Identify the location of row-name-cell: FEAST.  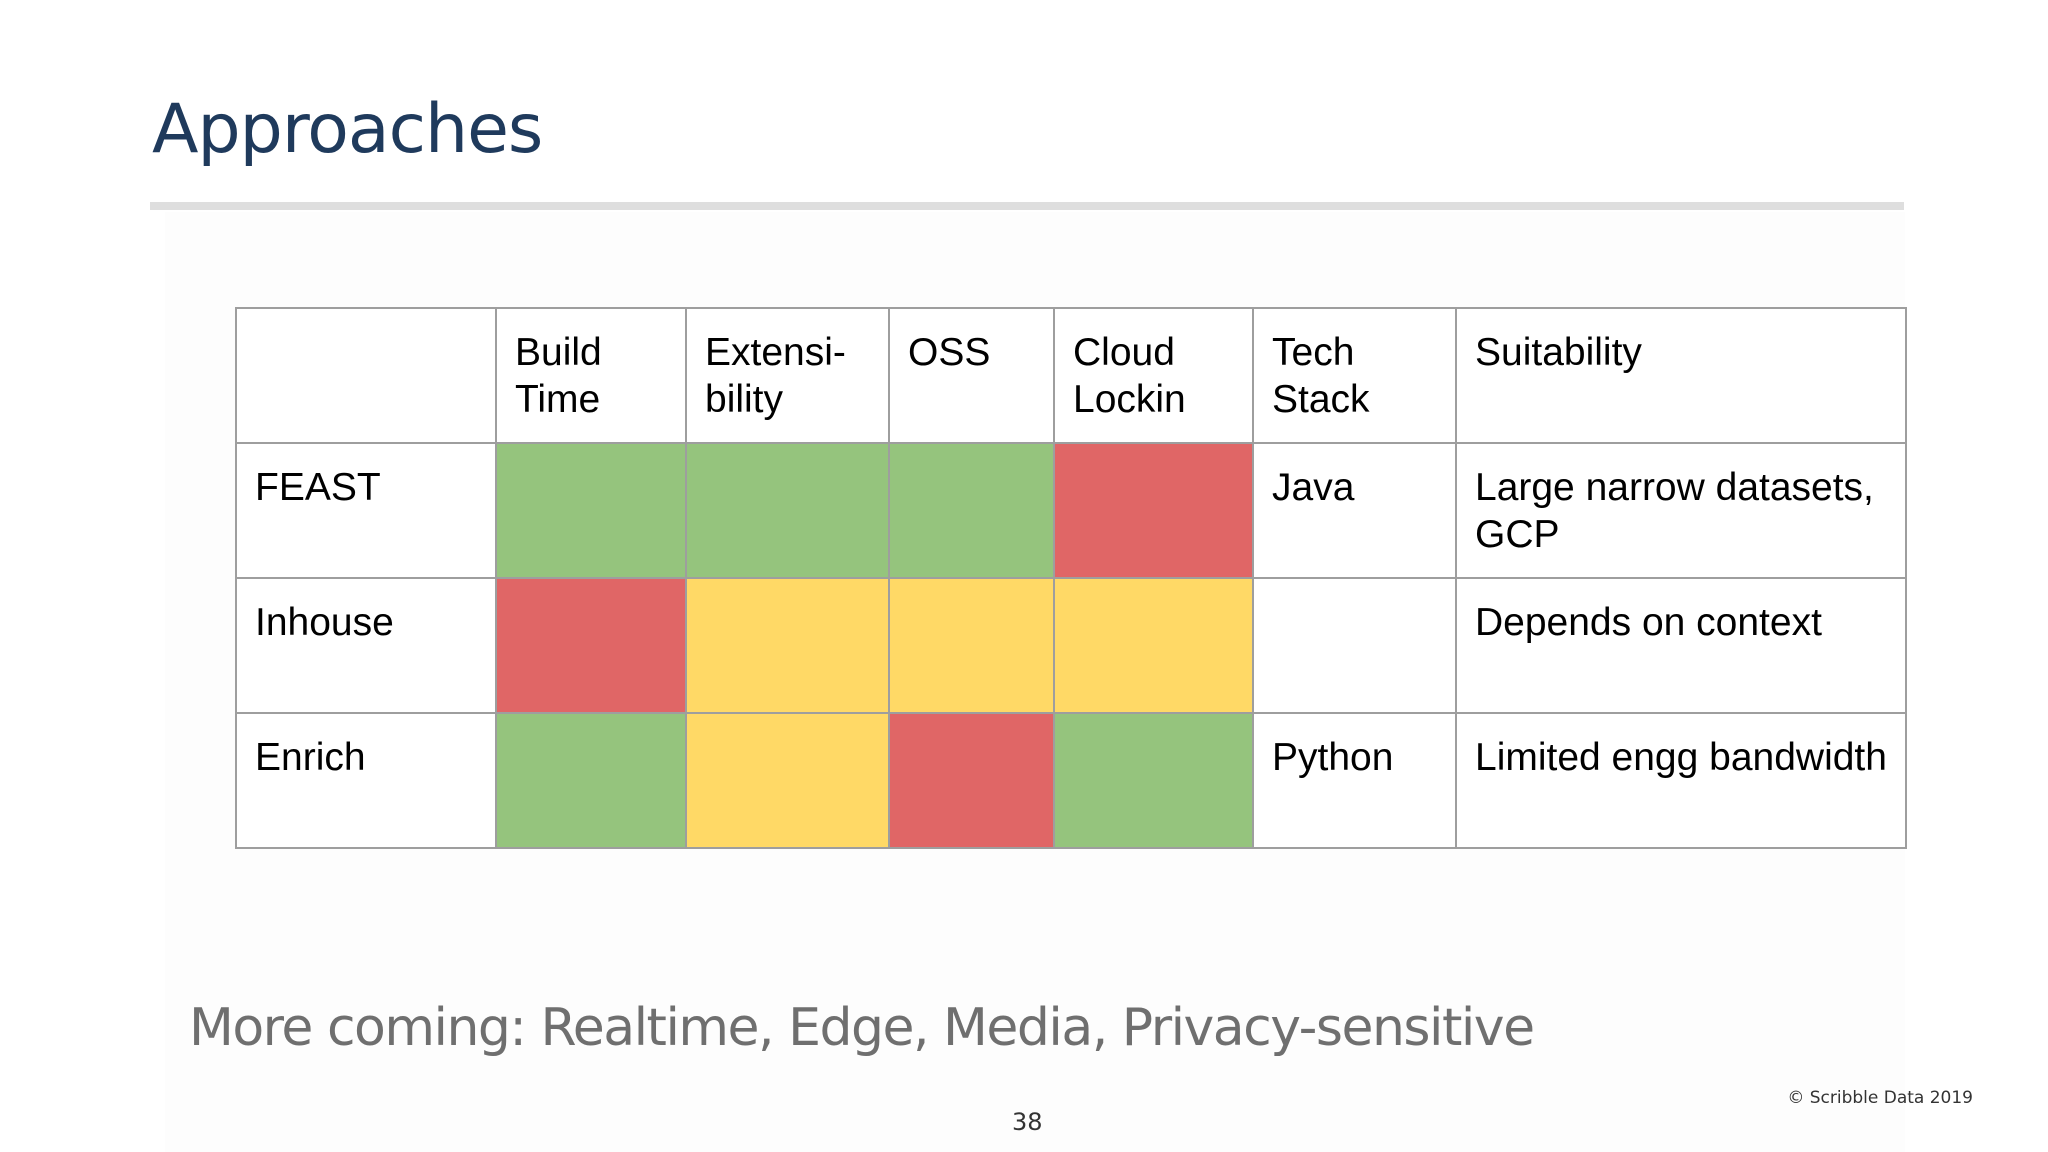
(366, 510).